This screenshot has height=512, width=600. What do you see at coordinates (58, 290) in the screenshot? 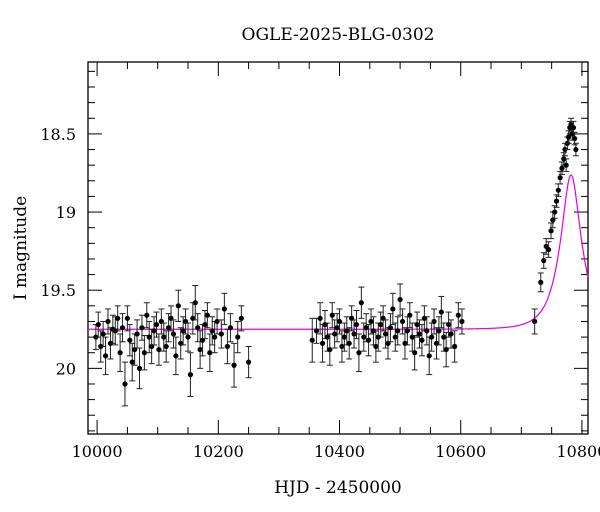
I see `y-tick-label: 19.5` at bounding box center [58, 290].